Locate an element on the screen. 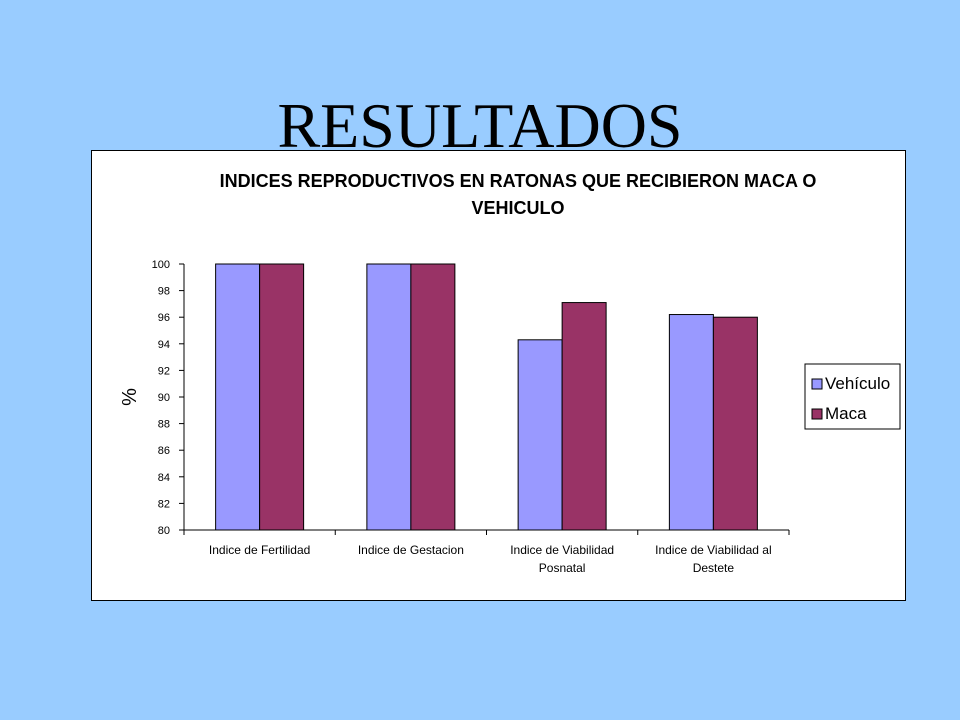  y-axis-label: % is located at coordinates (130, 397).